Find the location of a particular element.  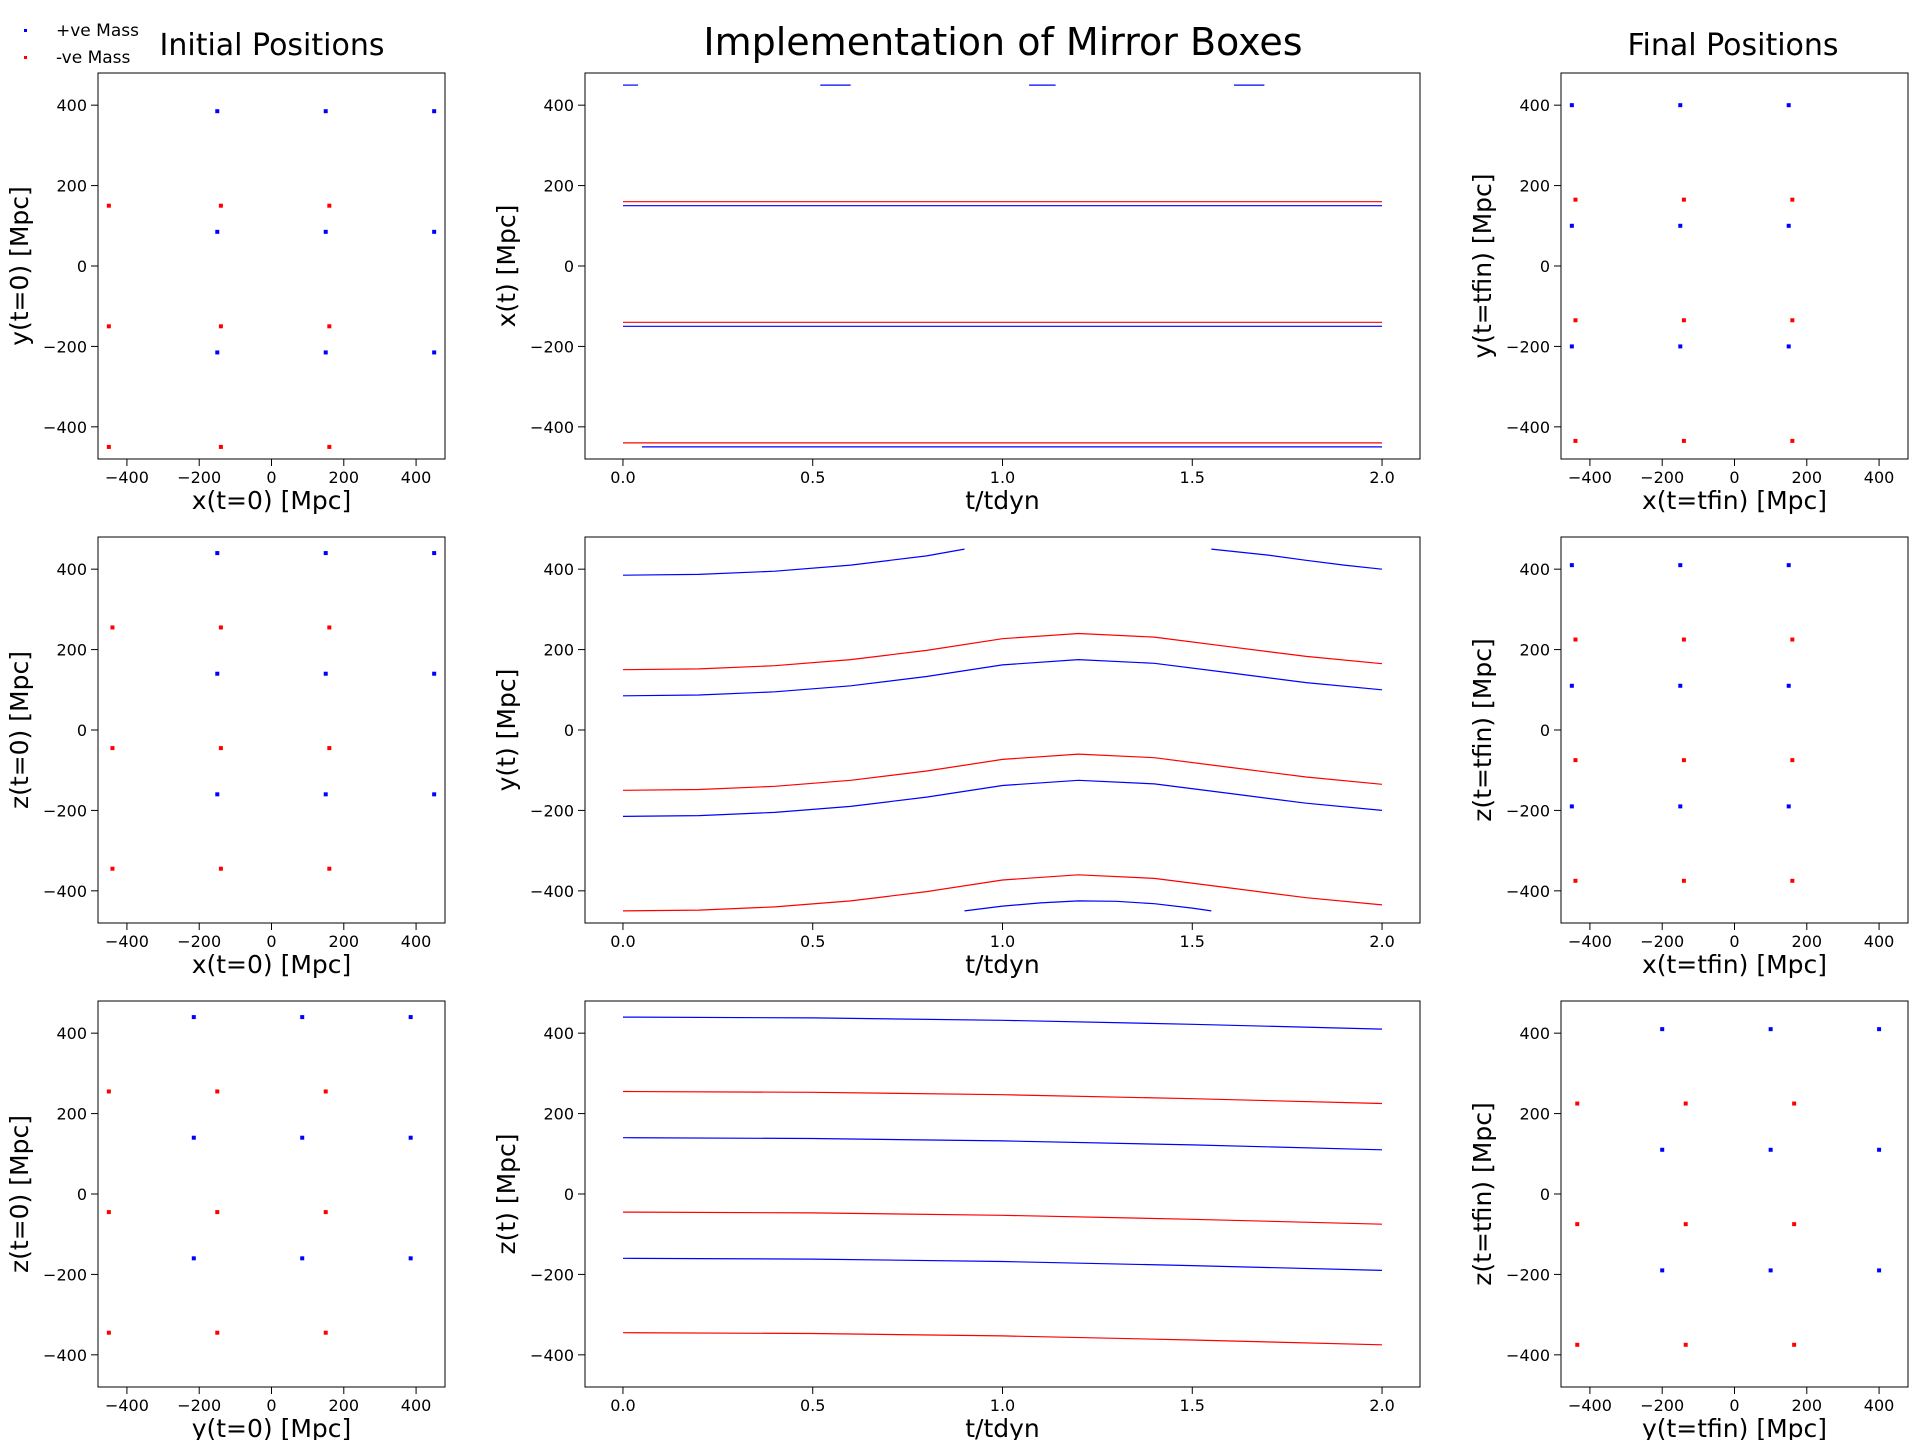

x-tick-label: 0.0 is located at coordinates (622, 941).